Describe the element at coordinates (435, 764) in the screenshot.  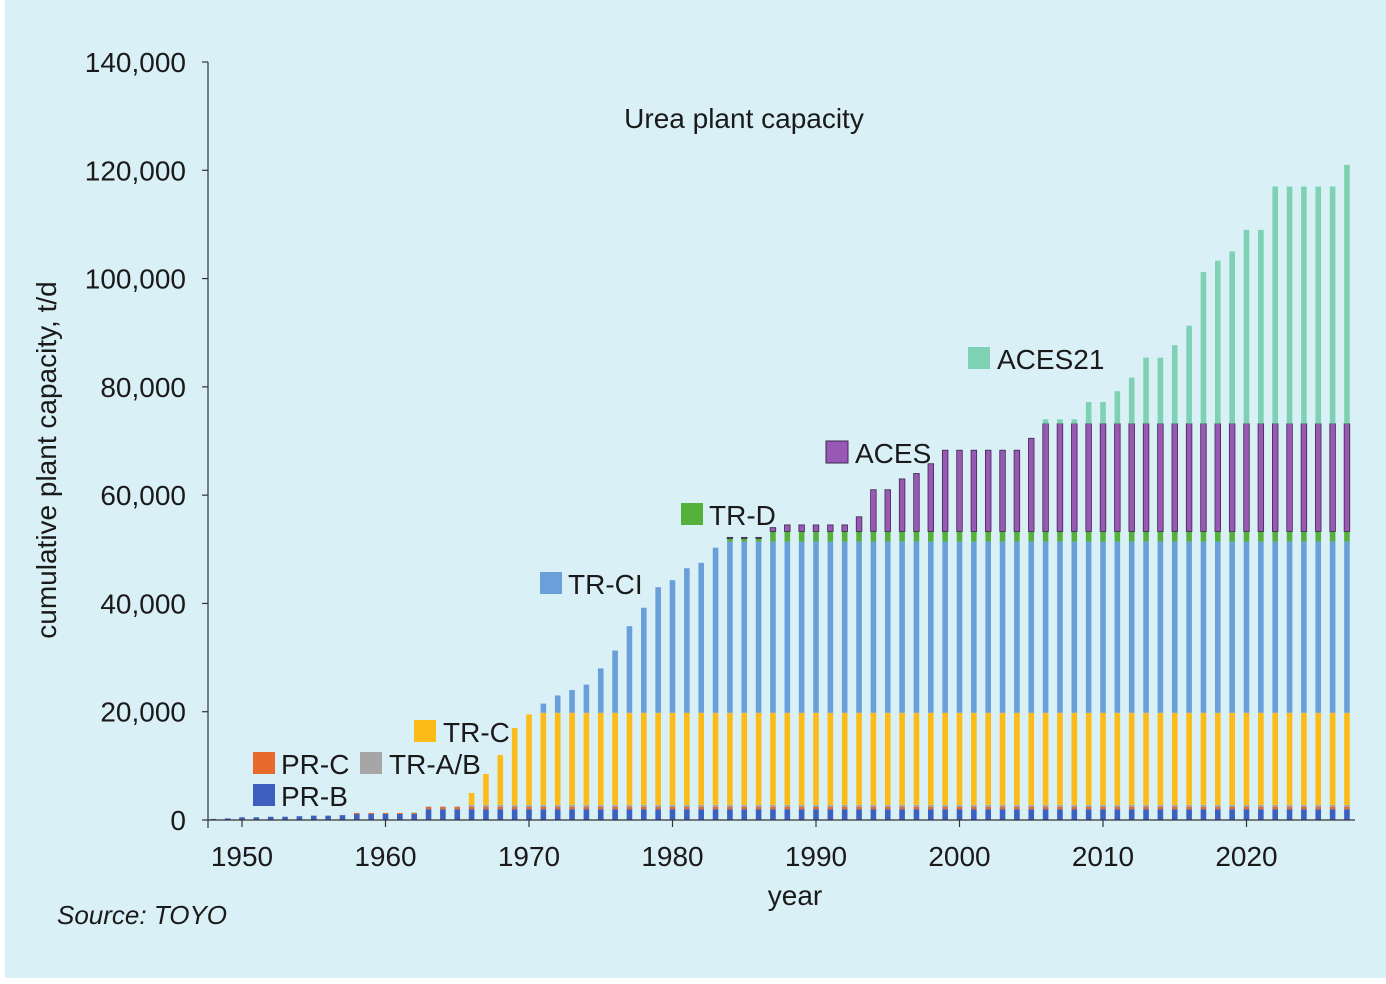
I see `legend-label-tr-ab: TR-A/B` at that location.